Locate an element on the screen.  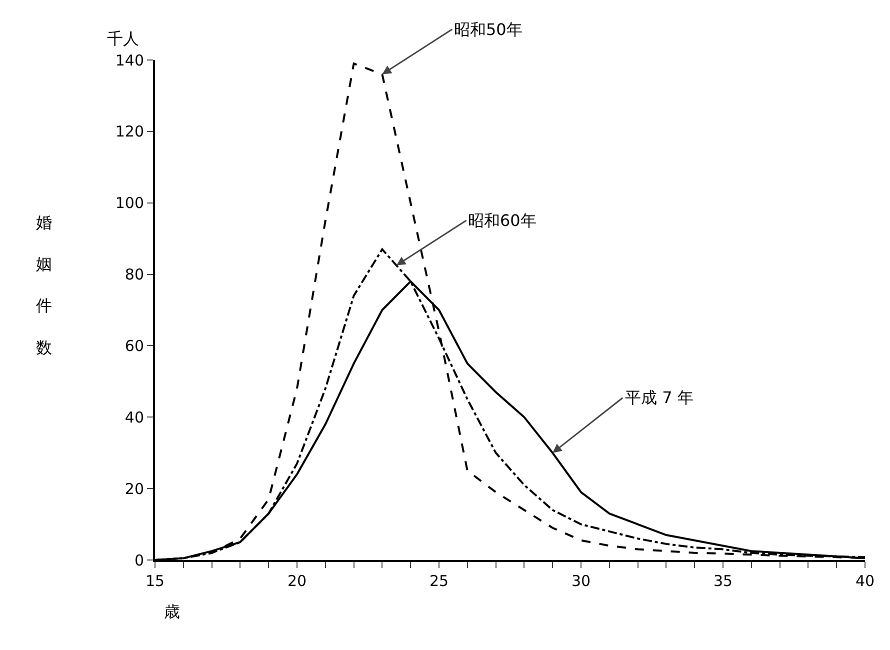
text: 千人 is located at coordinates (123, 38).